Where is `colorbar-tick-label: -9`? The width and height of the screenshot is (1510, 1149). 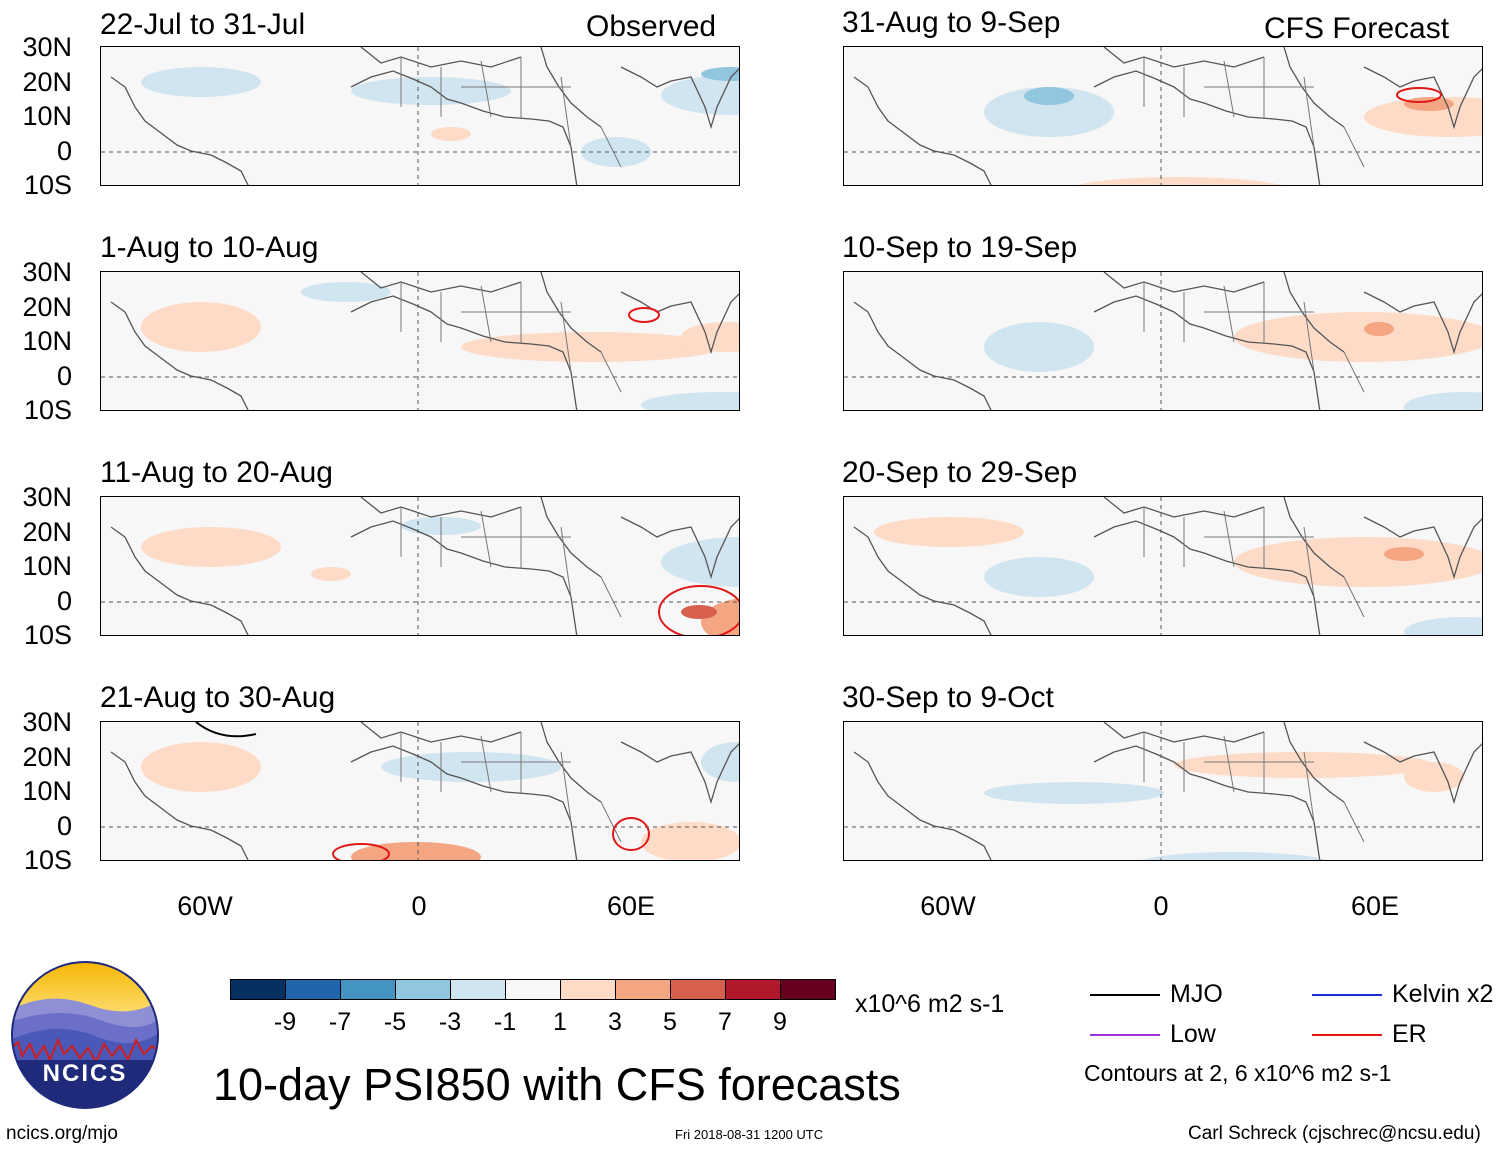 colorbar-tick-label: -9 is located at coordinates (285, 1022).